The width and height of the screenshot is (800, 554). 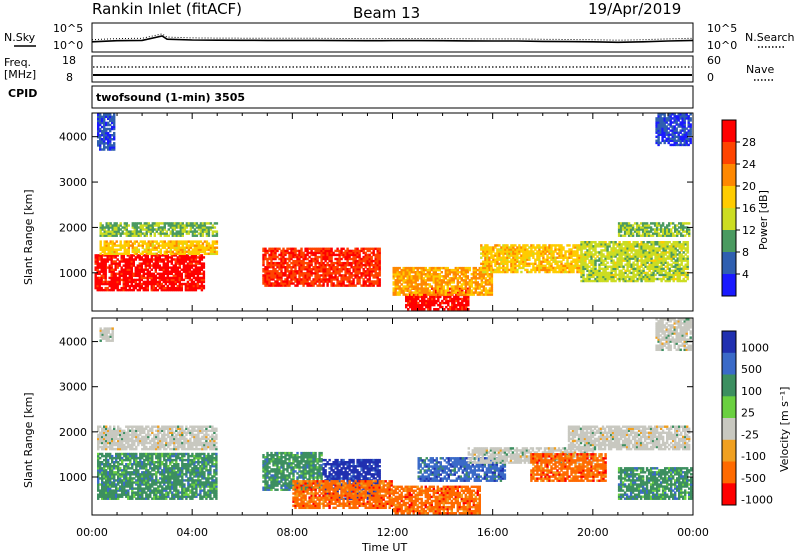 I want to click on nsearch-tick-top: 10^5, so click(x=722, y=28).